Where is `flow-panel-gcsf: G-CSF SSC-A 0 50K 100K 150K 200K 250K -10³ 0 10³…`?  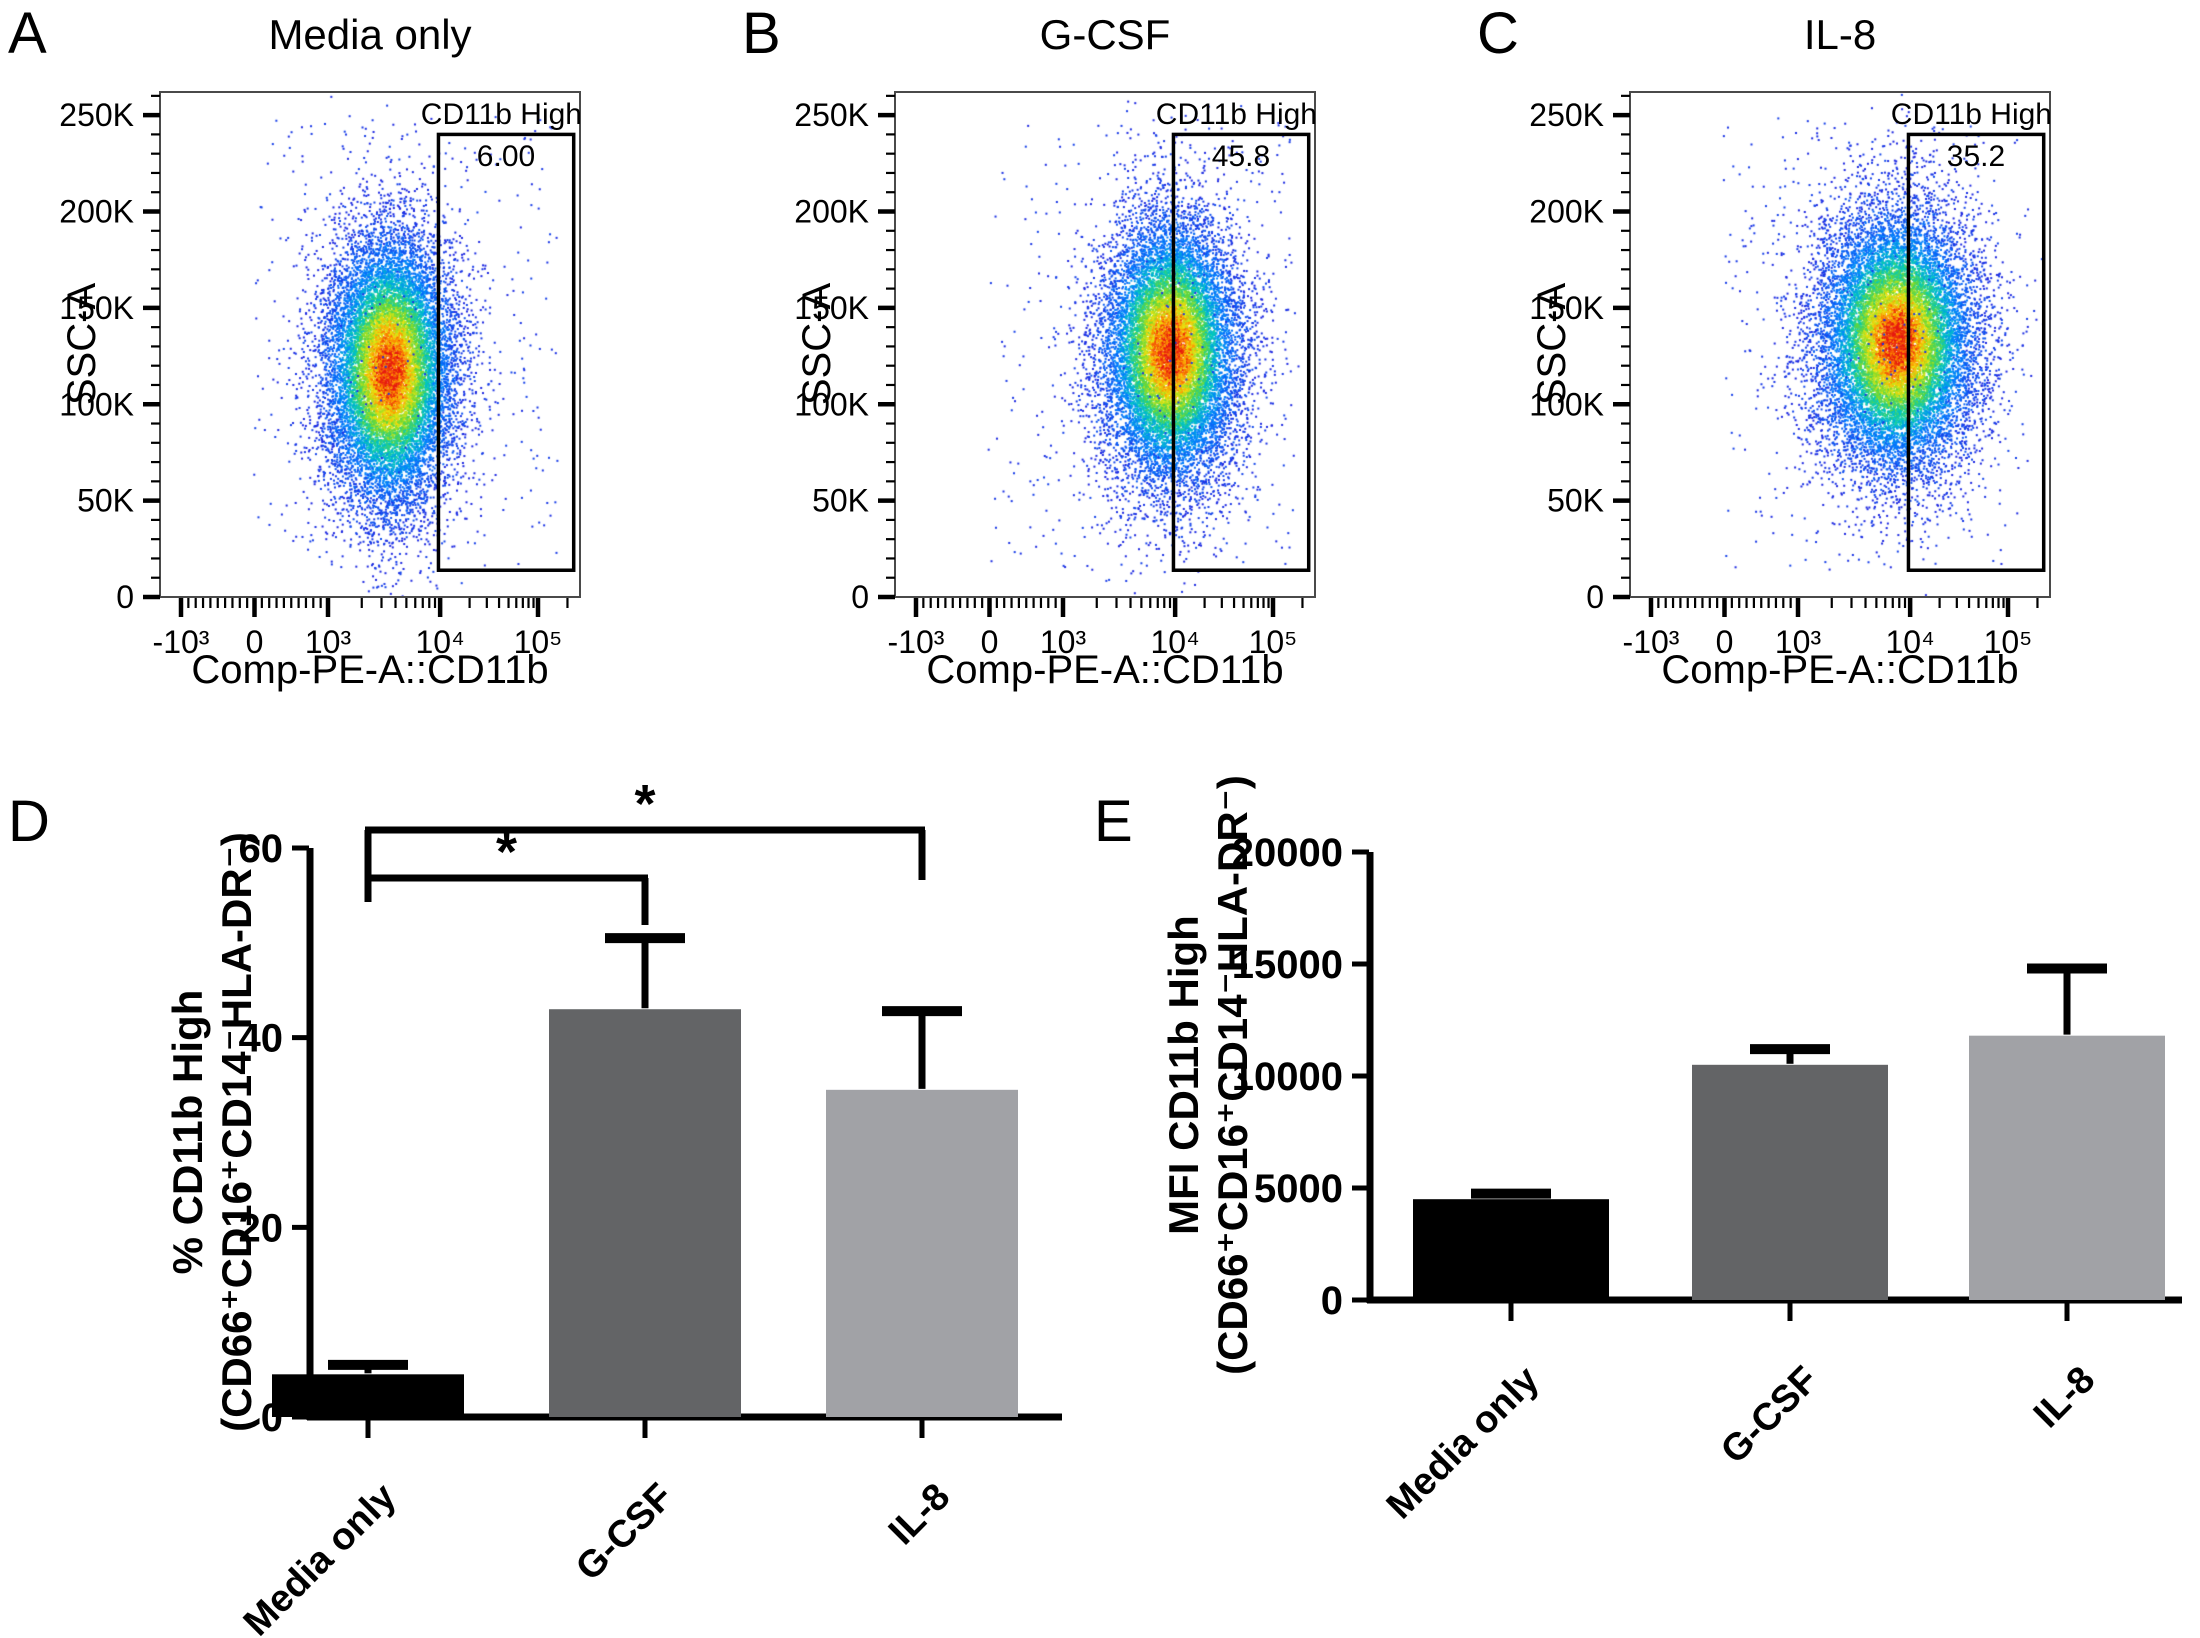
flow-panel-gcsf: G-CSF SSC-A 0 50K 100K 150K 200K 250K -10³ 0 10³… is located at coordinates (1110, 350).